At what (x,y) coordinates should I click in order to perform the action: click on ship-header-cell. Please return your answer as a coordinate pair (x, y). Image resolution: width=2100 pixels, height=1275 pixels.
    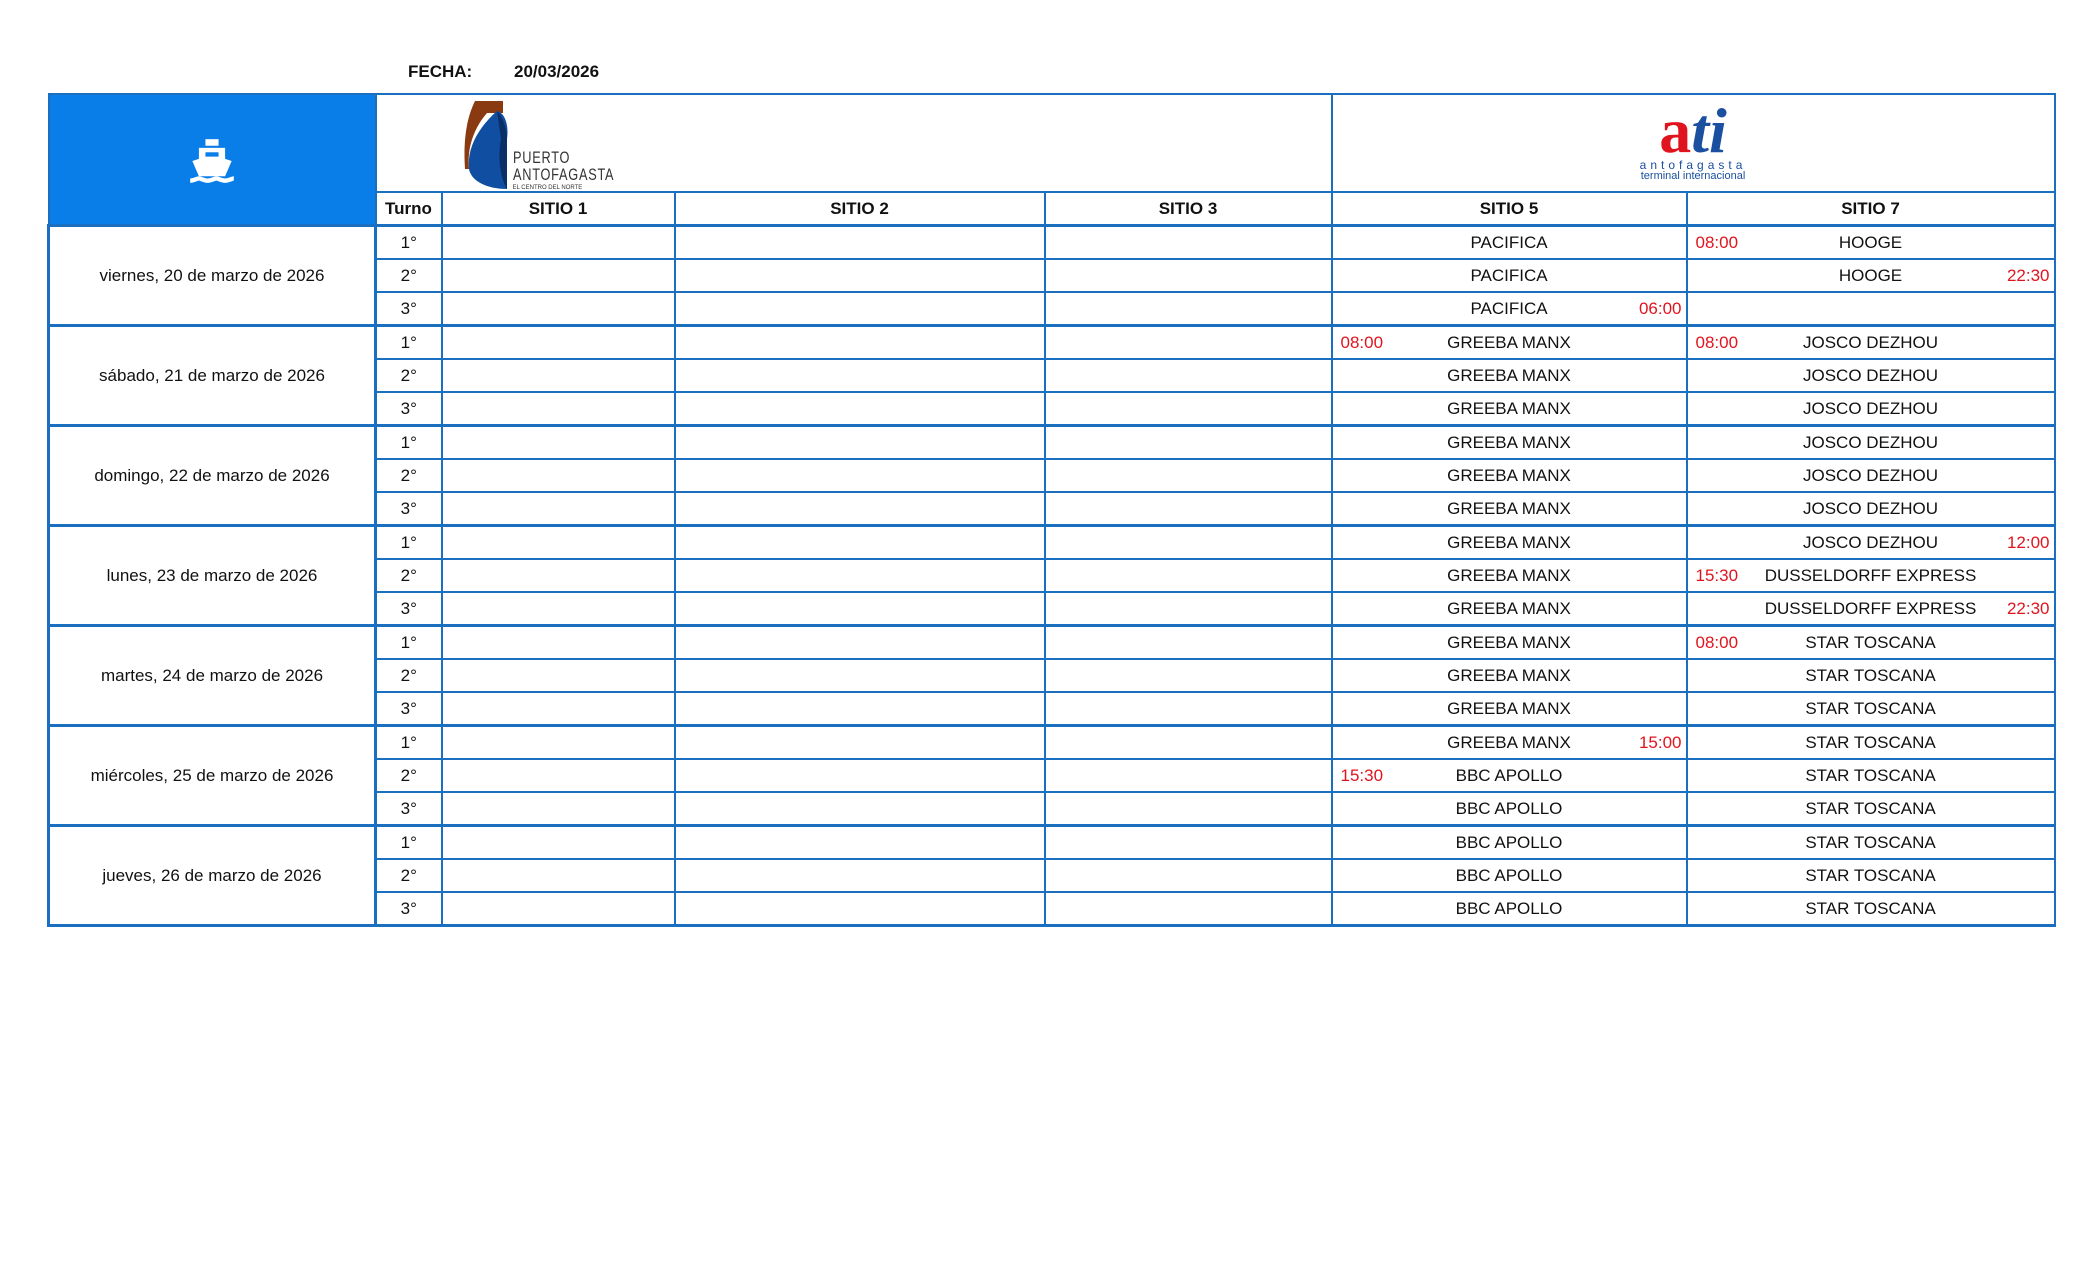
    Looking at the image, I should click on (212, 160).